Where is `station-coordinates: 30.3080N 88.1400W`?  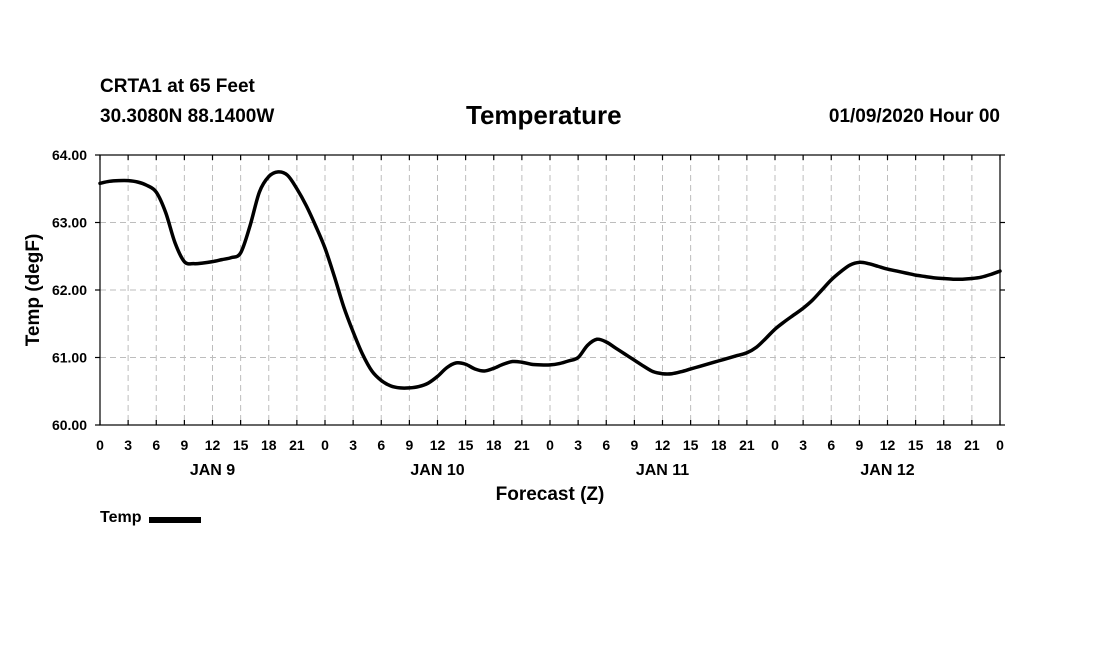
station-coordinates: 30.3080N 88.1400W is located at coordinates (187, 116).